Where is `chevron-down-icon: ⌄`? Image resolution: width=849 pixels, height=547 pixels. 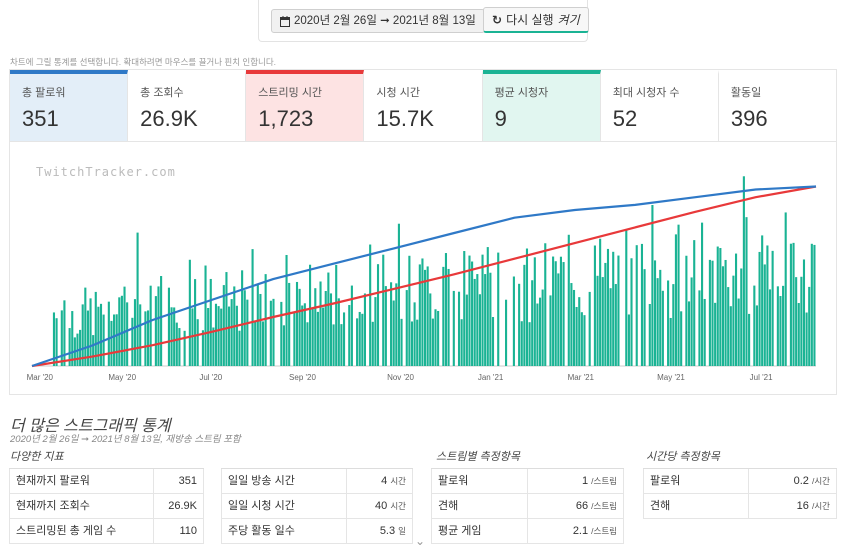
chevron-down-icon: ⌄ is located at coordinates (420, 540).